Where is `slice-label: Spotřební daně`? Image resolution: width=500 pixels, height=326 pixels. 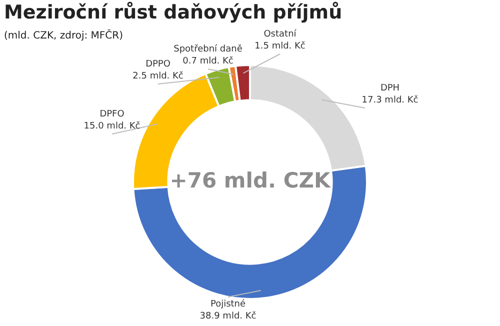 slice-label: Spotřební daně is located at coordinates (208, 48).